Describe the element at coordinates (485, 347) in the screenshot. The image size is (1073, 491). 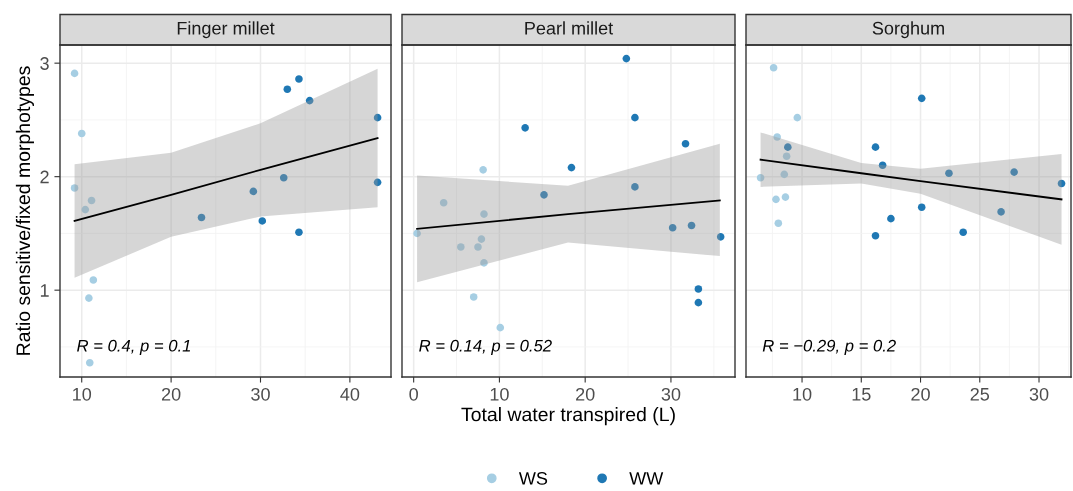
I see `annotation: R = 0.14, p = 0.52` at that location.